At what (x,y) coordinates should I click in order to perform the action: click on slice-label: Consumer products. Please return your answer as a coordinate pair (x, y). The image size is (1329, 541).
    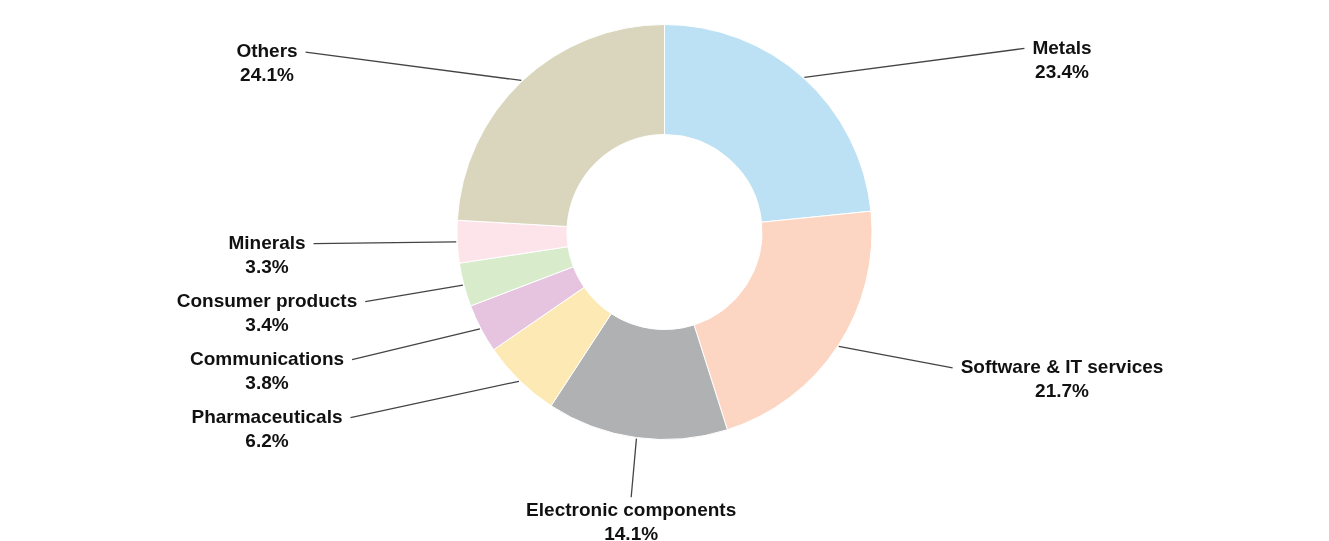
    Looking at the image, I should click on (267, 300).